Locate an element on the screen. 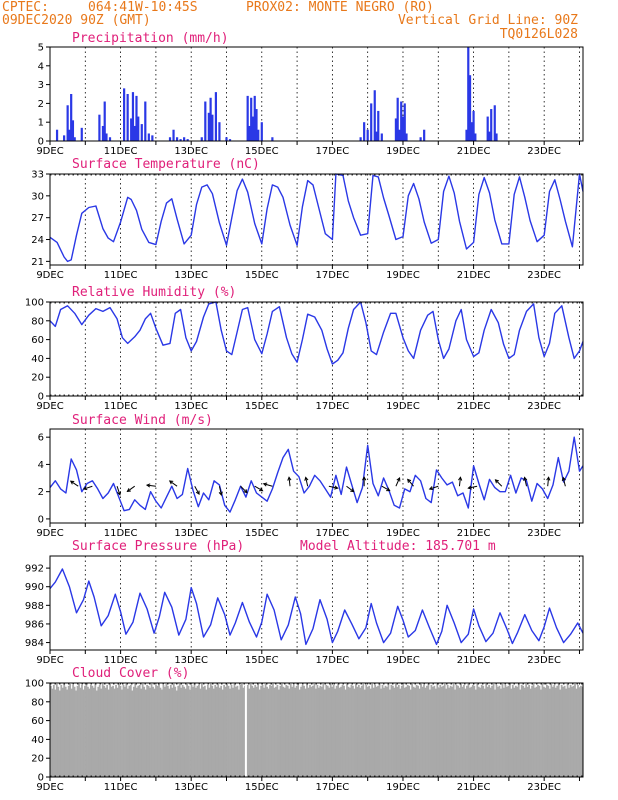 This screenshot has width=618, height=800. temperature-date-label: 23DEC is located at coordinates (544, 275).